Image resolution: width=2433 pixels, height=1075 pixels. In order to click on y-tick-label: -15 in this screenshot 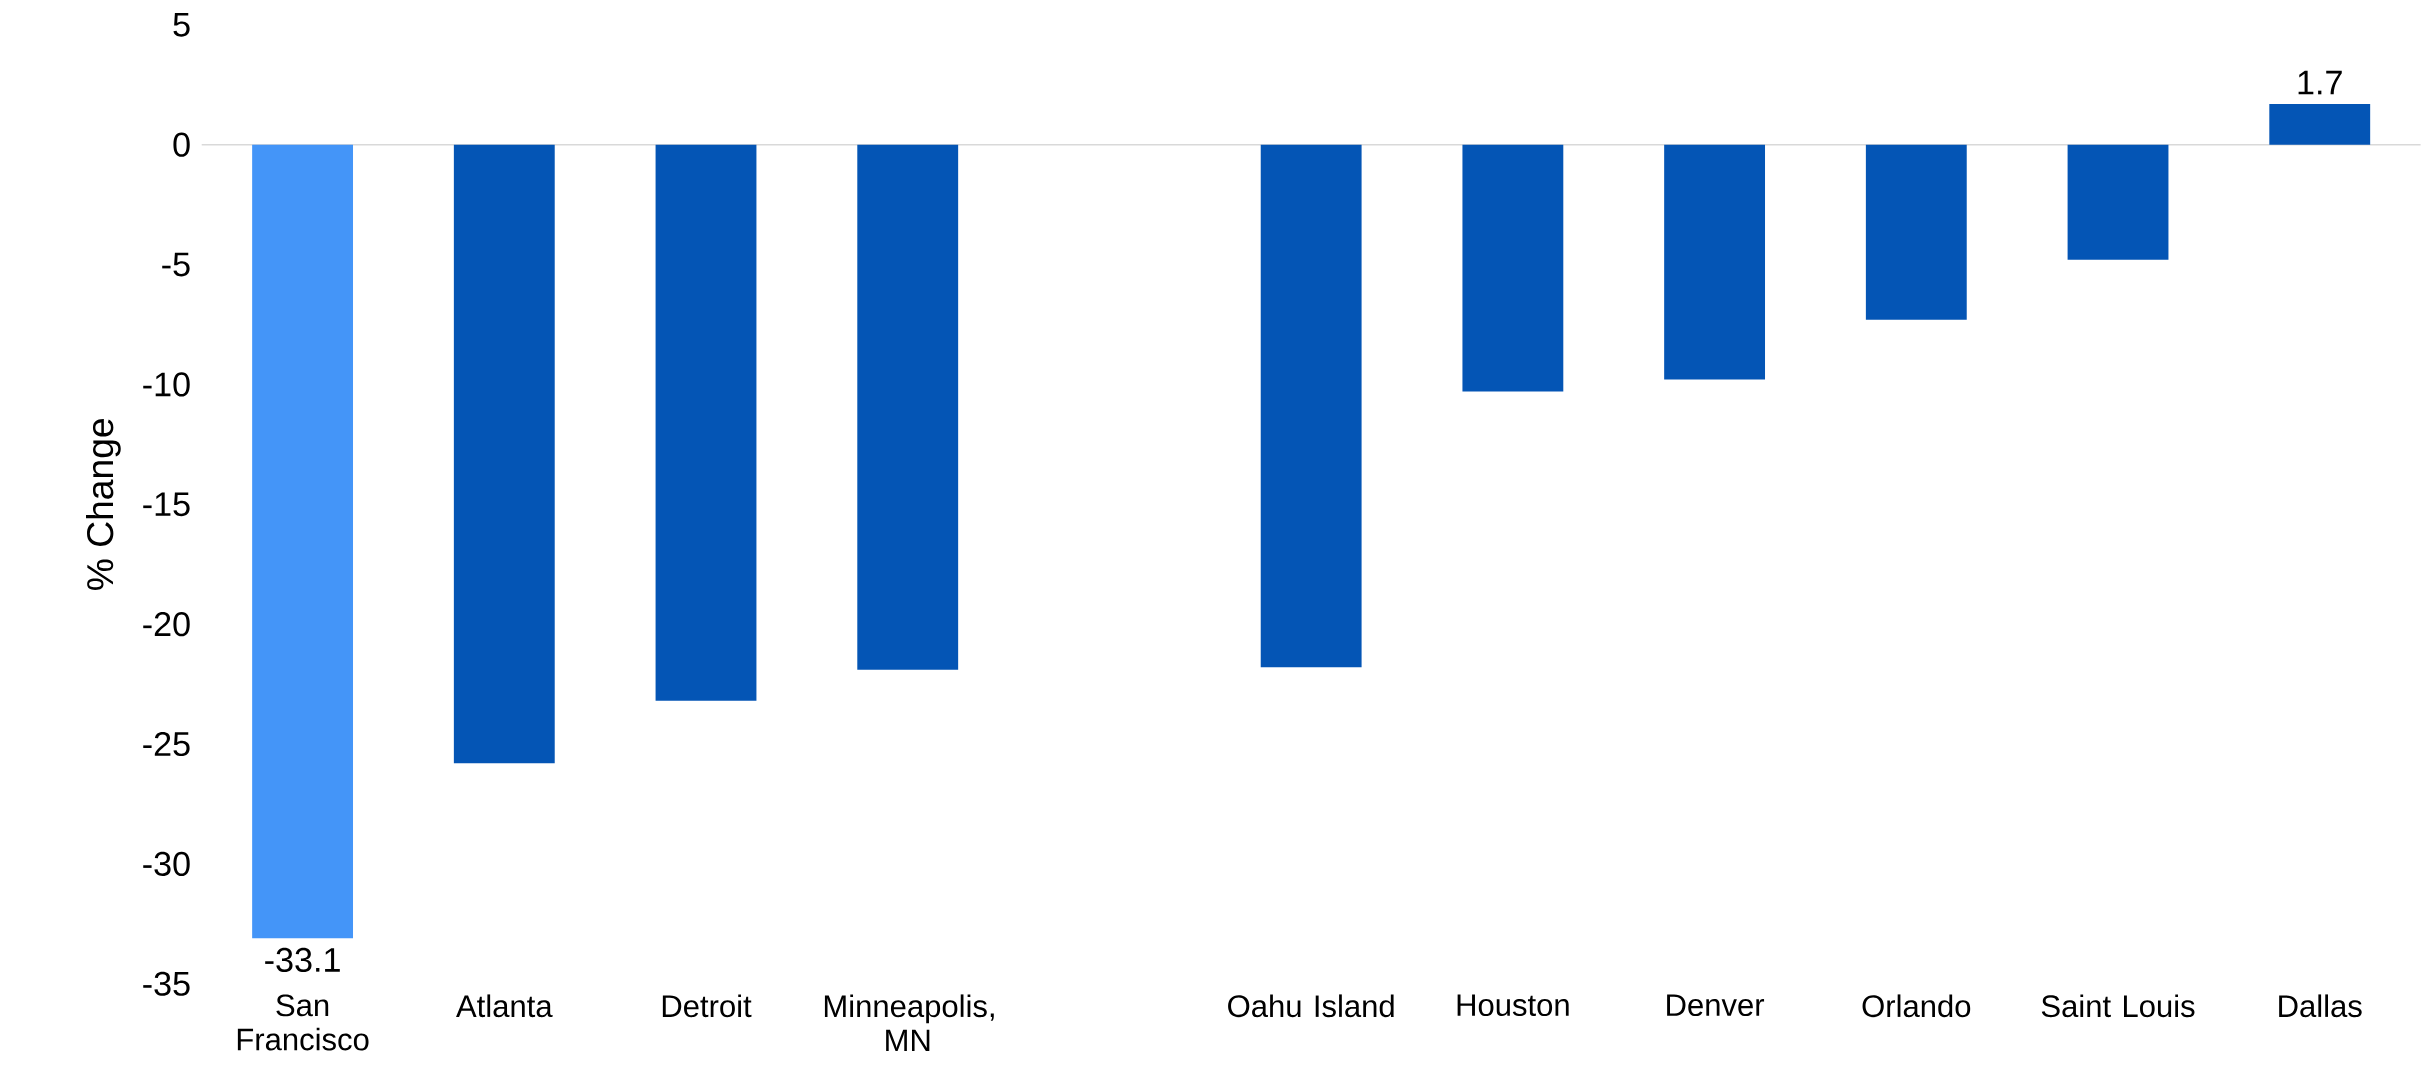, I will do `click(166, 504)`.